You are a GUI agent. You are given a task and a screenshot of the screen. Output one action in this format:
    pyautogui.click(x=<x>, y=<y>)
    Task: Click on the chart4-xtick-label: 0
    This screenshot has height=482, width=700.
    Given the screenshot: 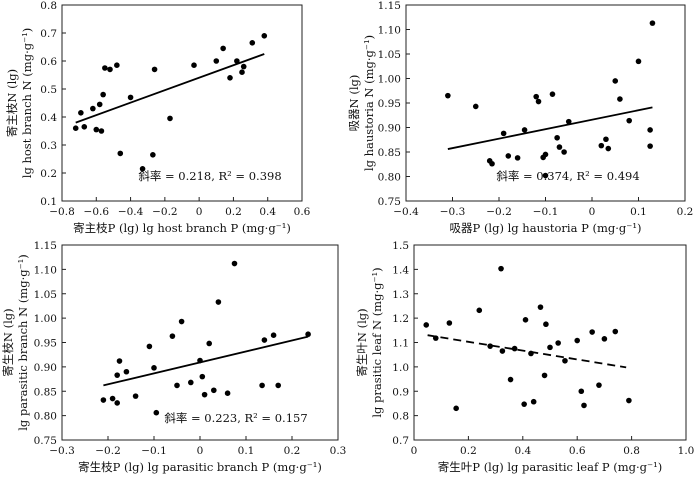 What is the action you would take?
    pyautogui.click(x=414, y=451)
    